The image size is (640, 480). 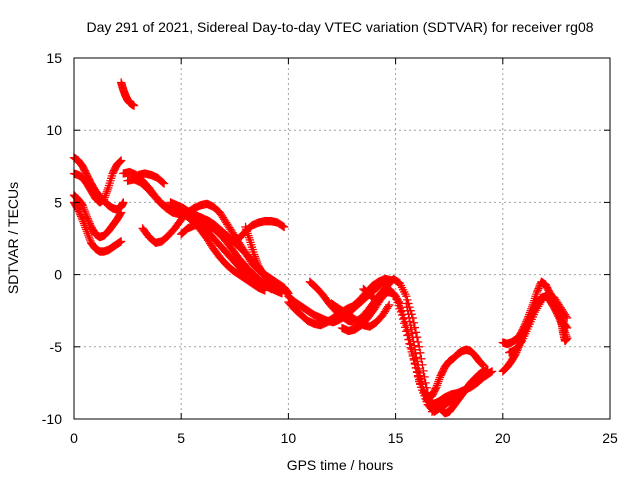 What do you see at coordinates (396, 438) in the screenshot?
I see `x-tick-label: 15` at bounding box center [396, 438].